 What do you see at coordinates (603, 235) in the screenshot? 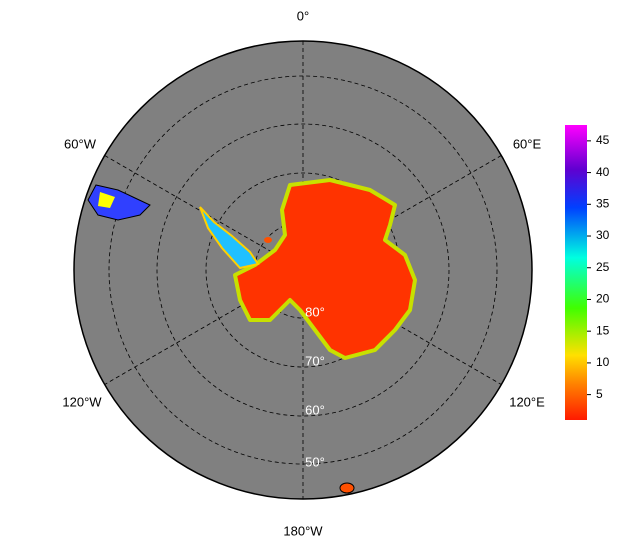
I see `colorbar-tick-label: 30` at bounding box center [603, 235].